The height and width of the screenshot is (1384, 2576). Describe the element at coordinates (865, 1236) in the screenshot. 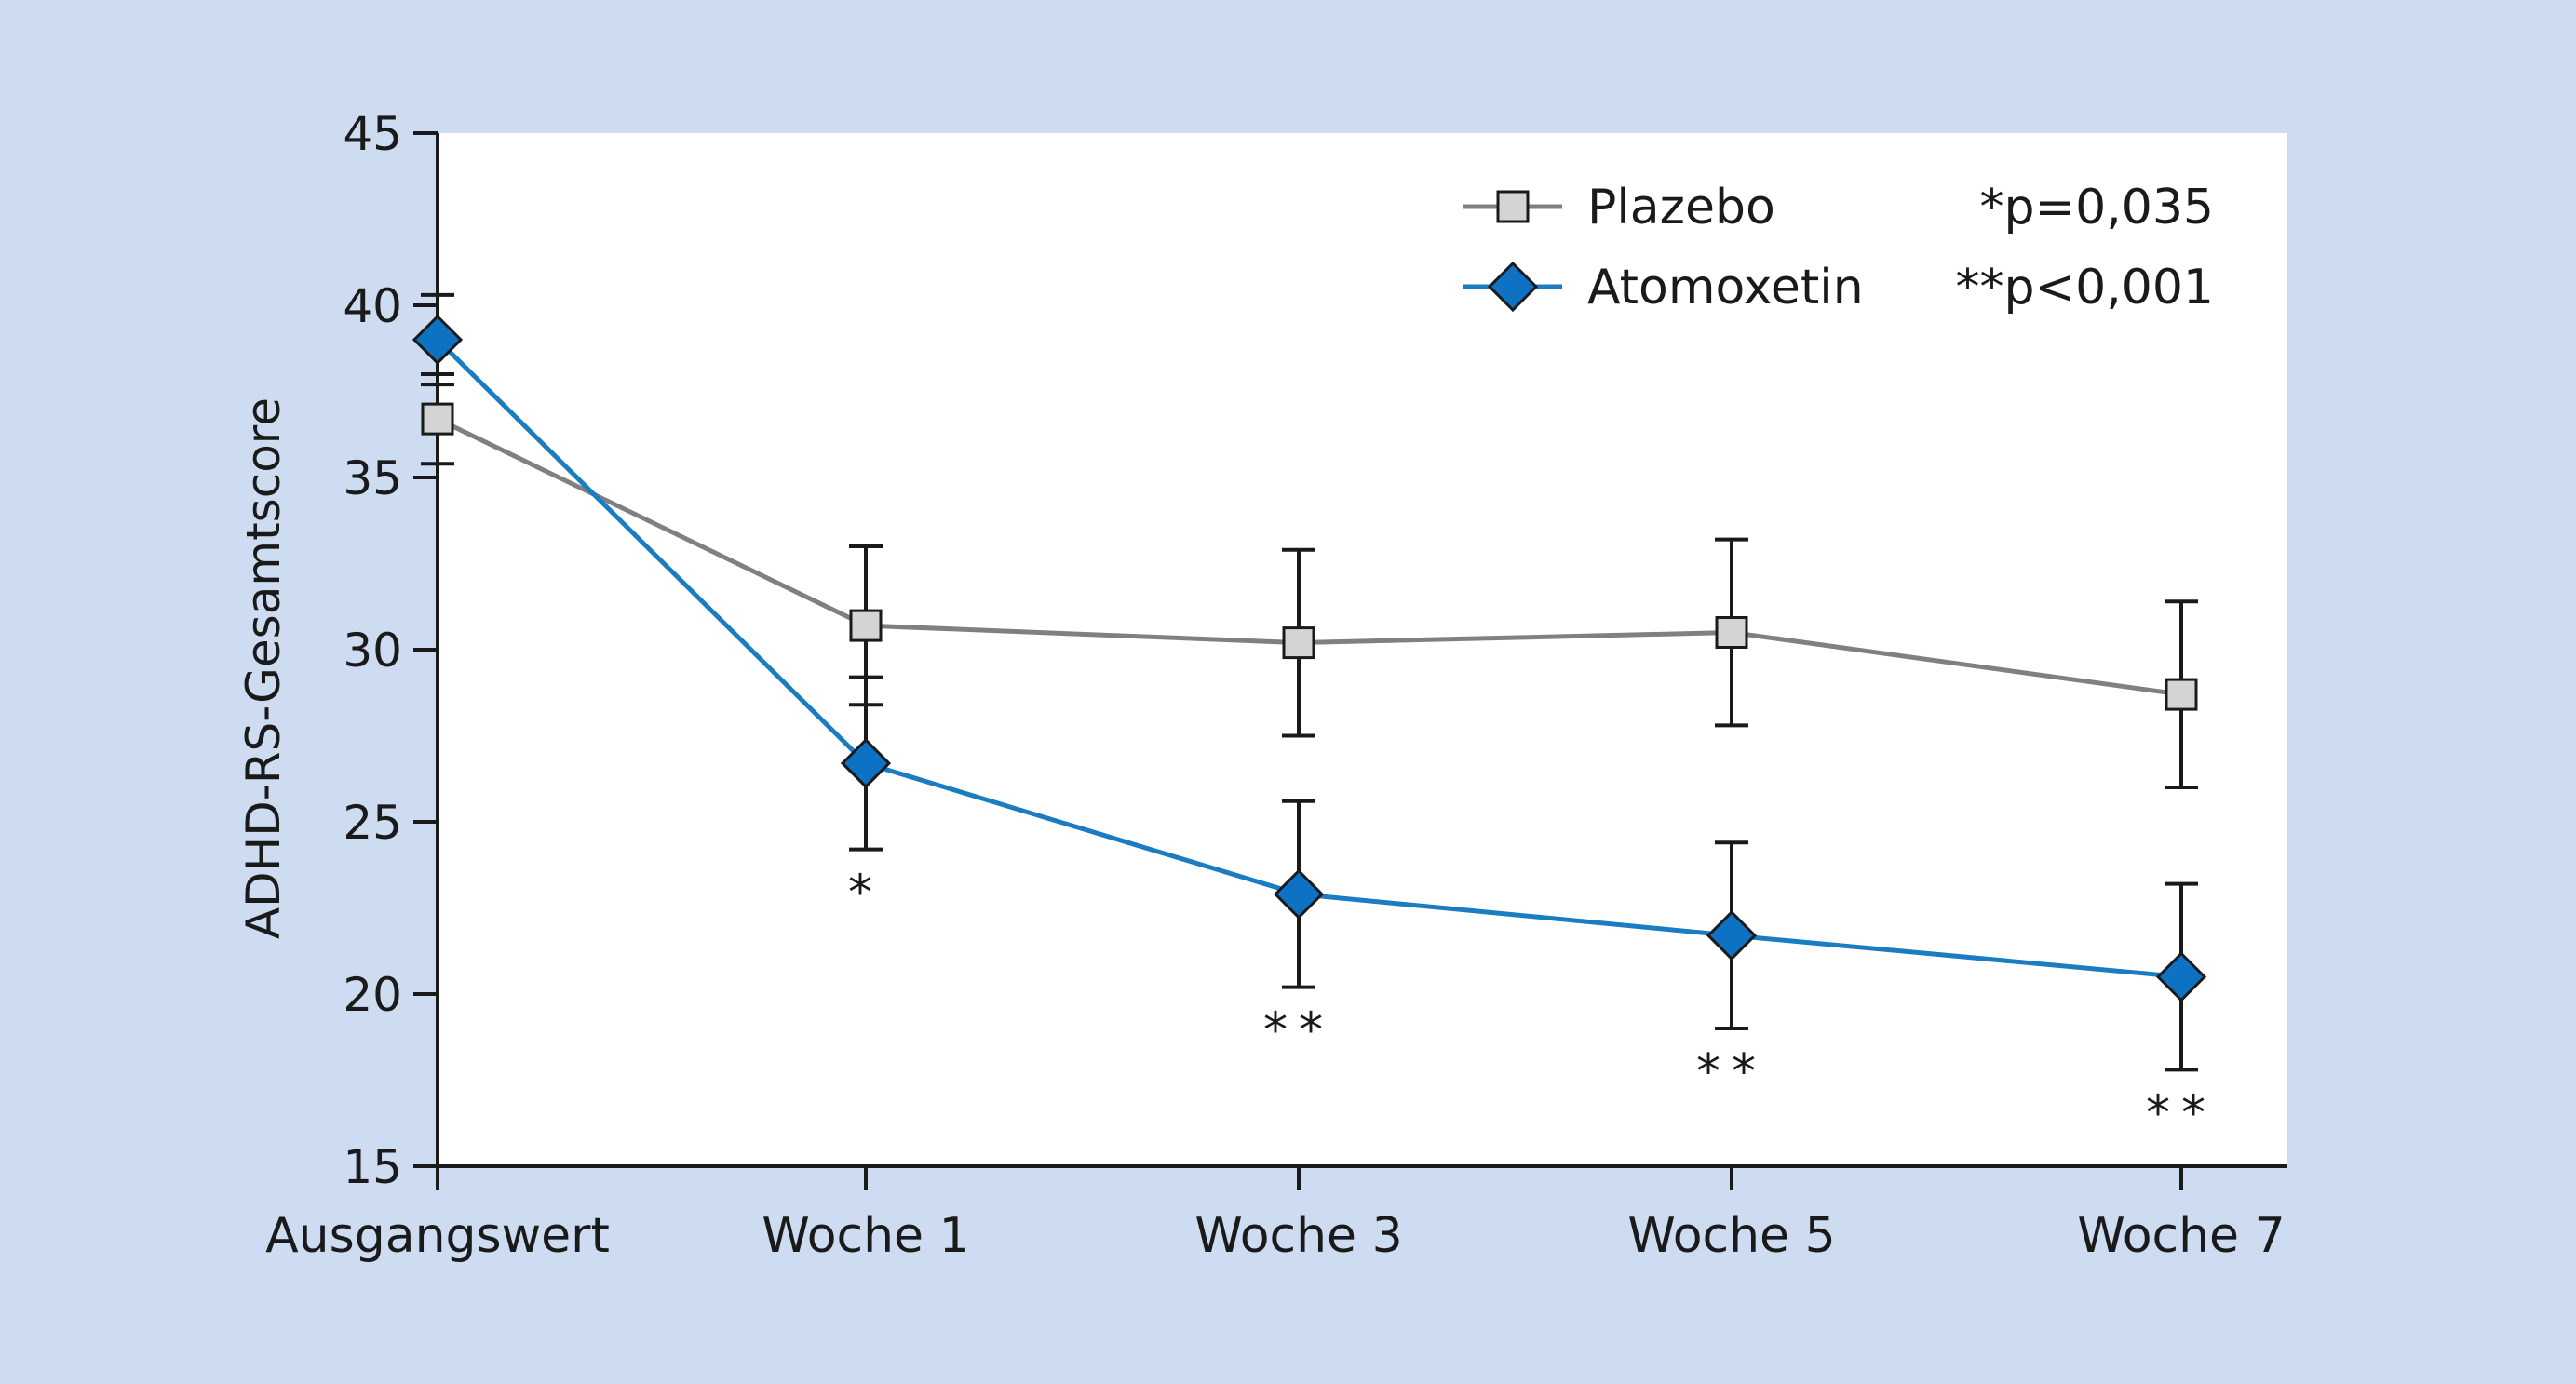

I see `x-tick-label: Woche 1` at that location.